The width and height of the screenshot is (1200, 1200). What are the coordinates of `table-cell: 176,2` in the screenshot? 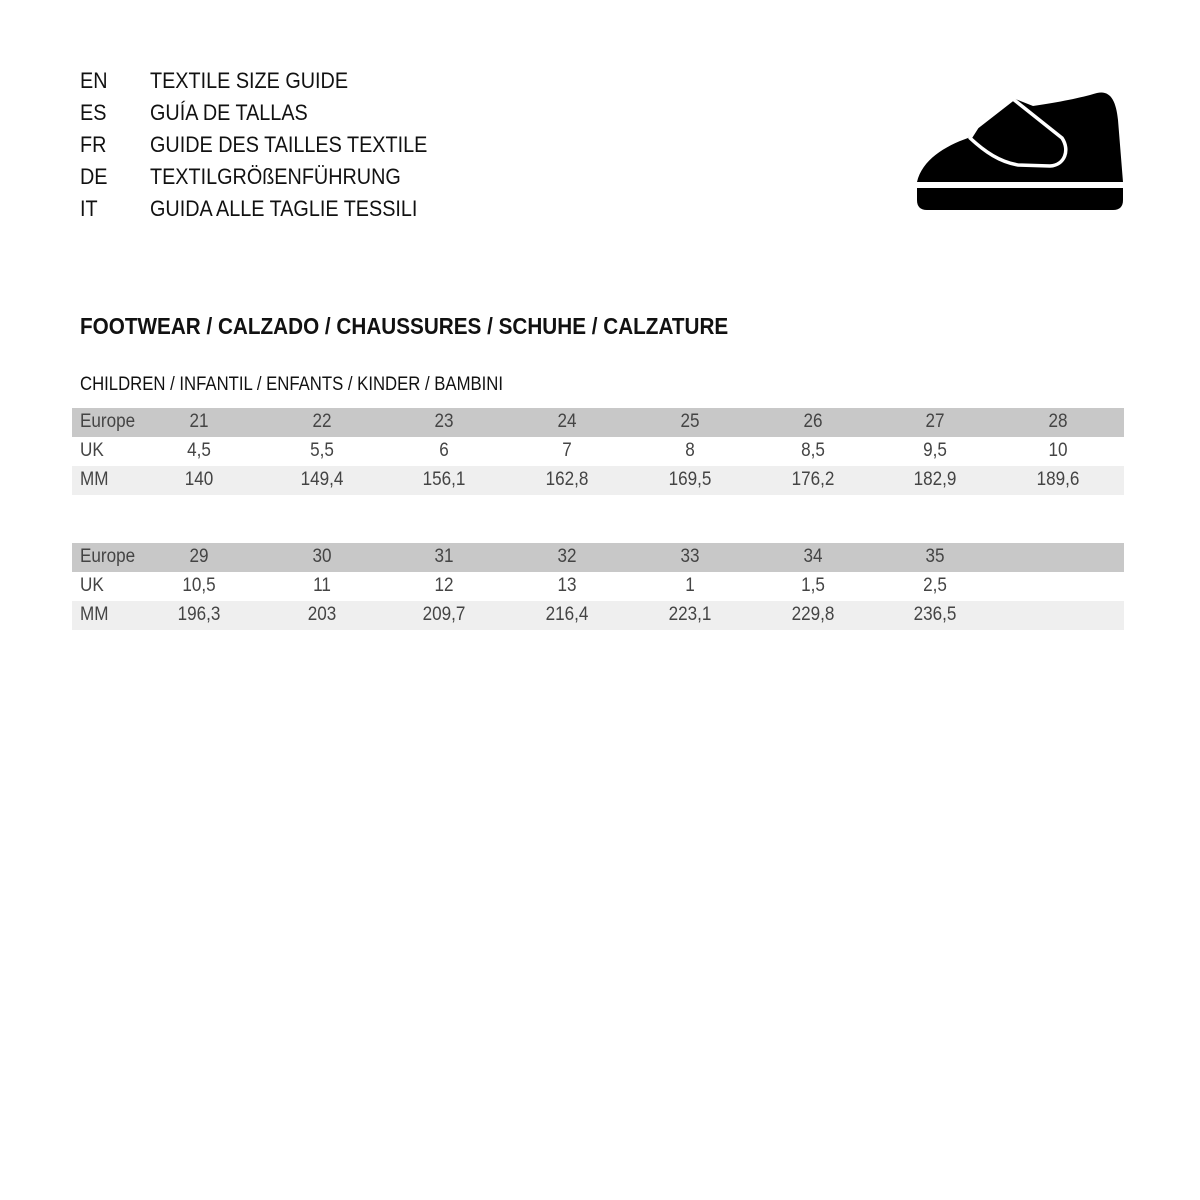 It's located at (812, 479).